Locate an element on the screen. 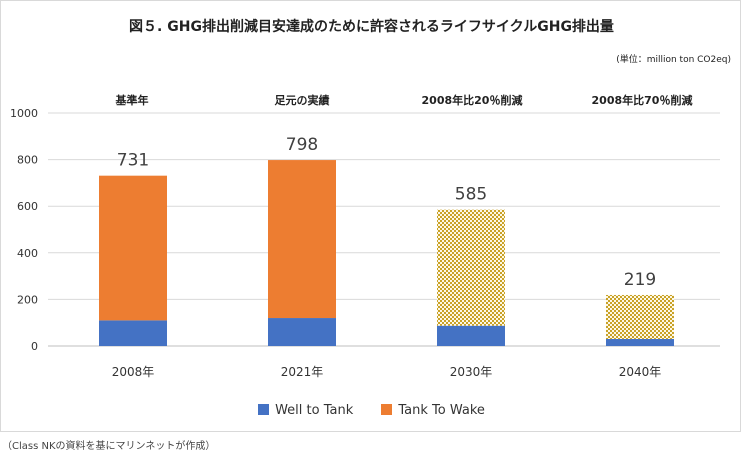 Image resolution: width=743 pixels, height=462 pixels. legend-label-ttw: Tank To Wake is located at coordinates (441, 410).